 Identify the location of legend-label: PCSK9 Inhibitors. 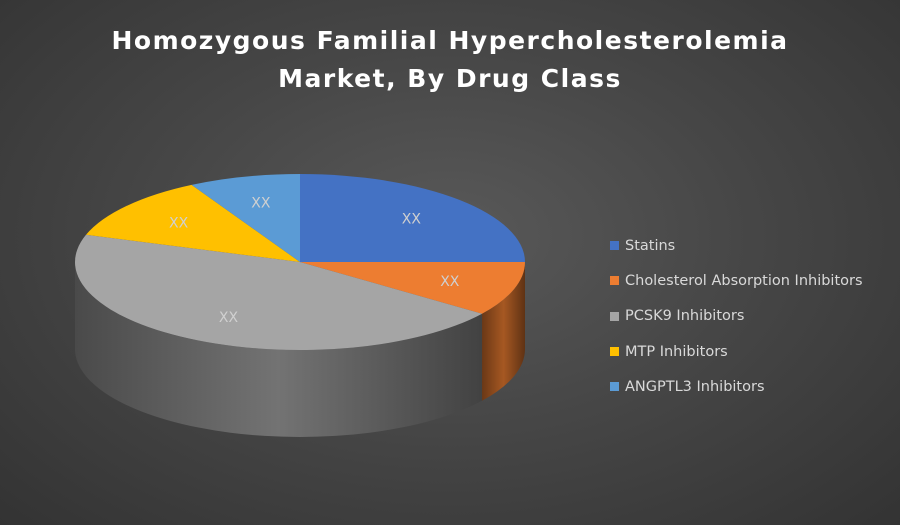
(685, 316).